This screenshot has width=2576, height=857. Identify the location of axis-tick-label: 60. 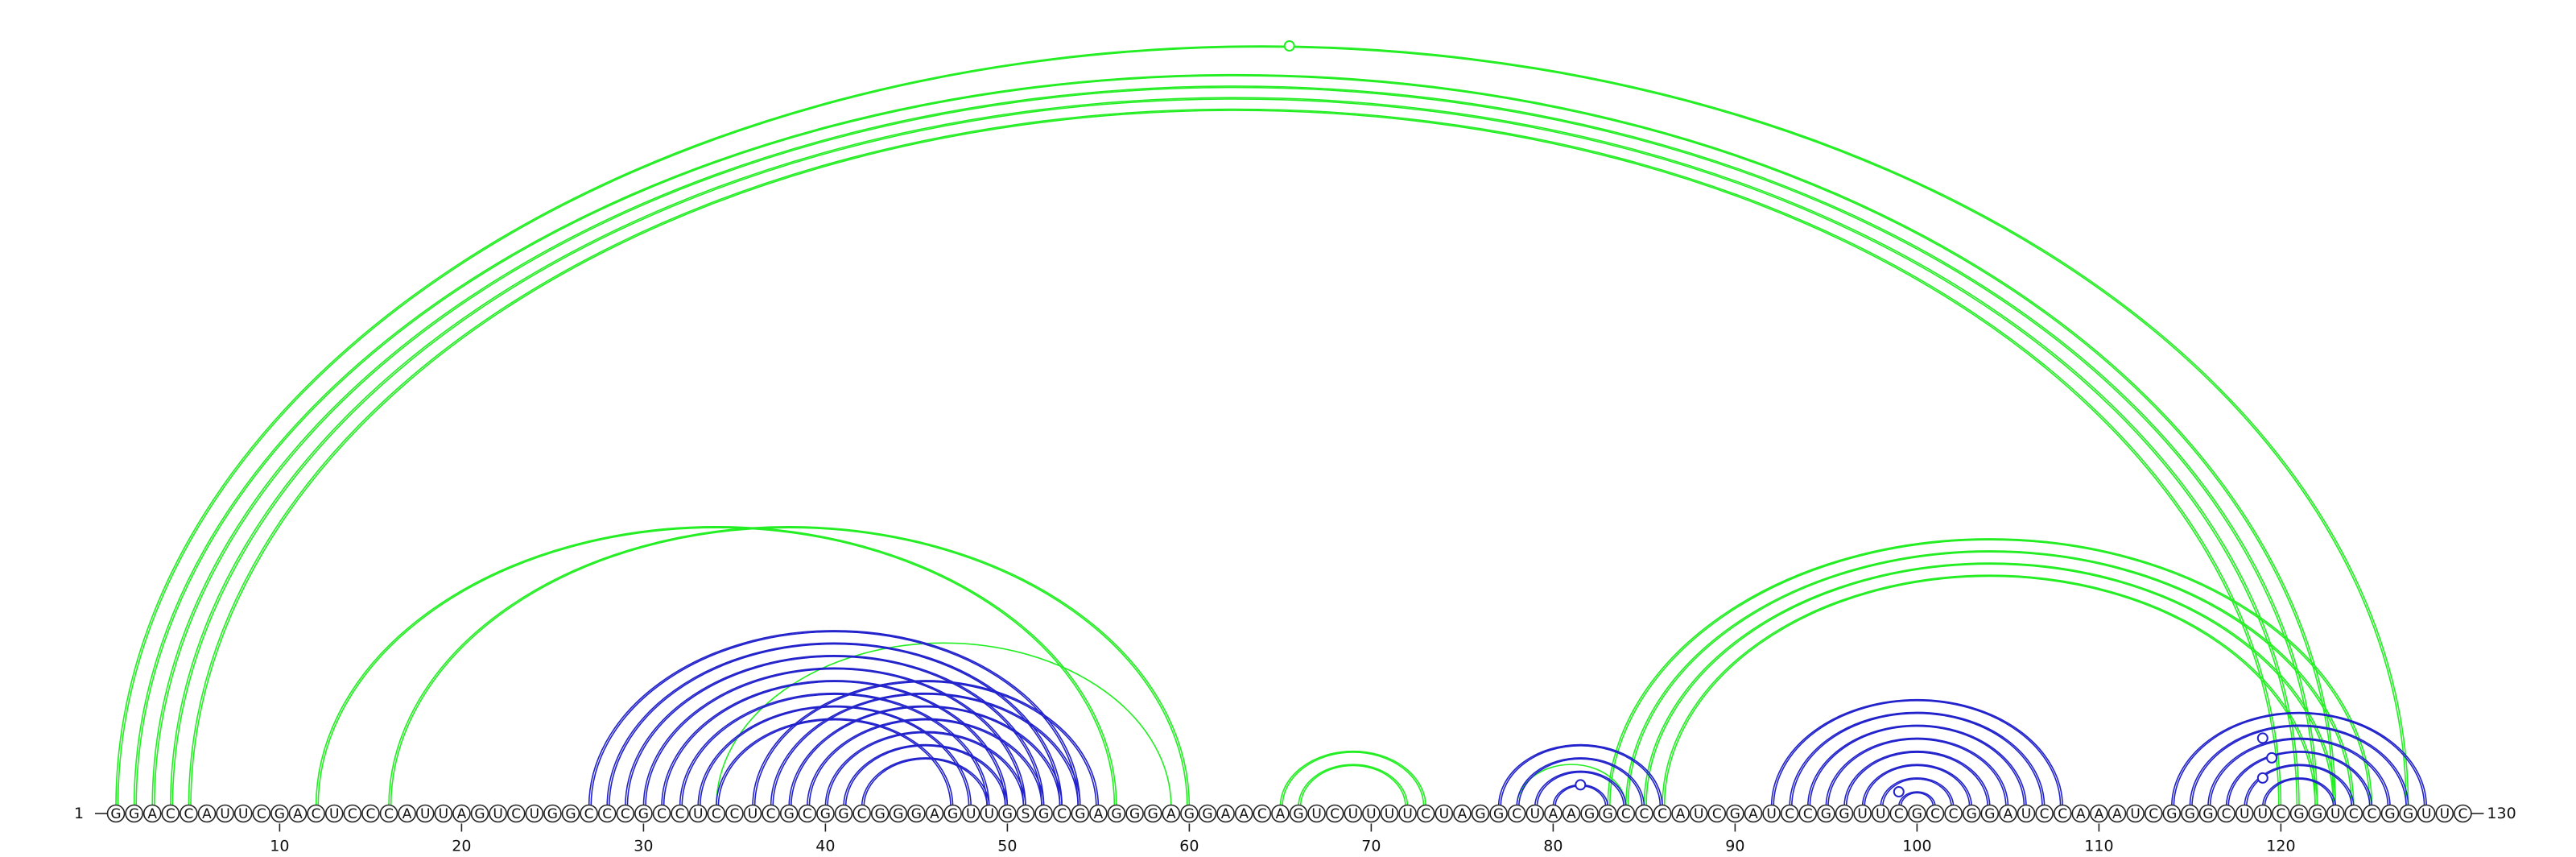
(1189, 846).